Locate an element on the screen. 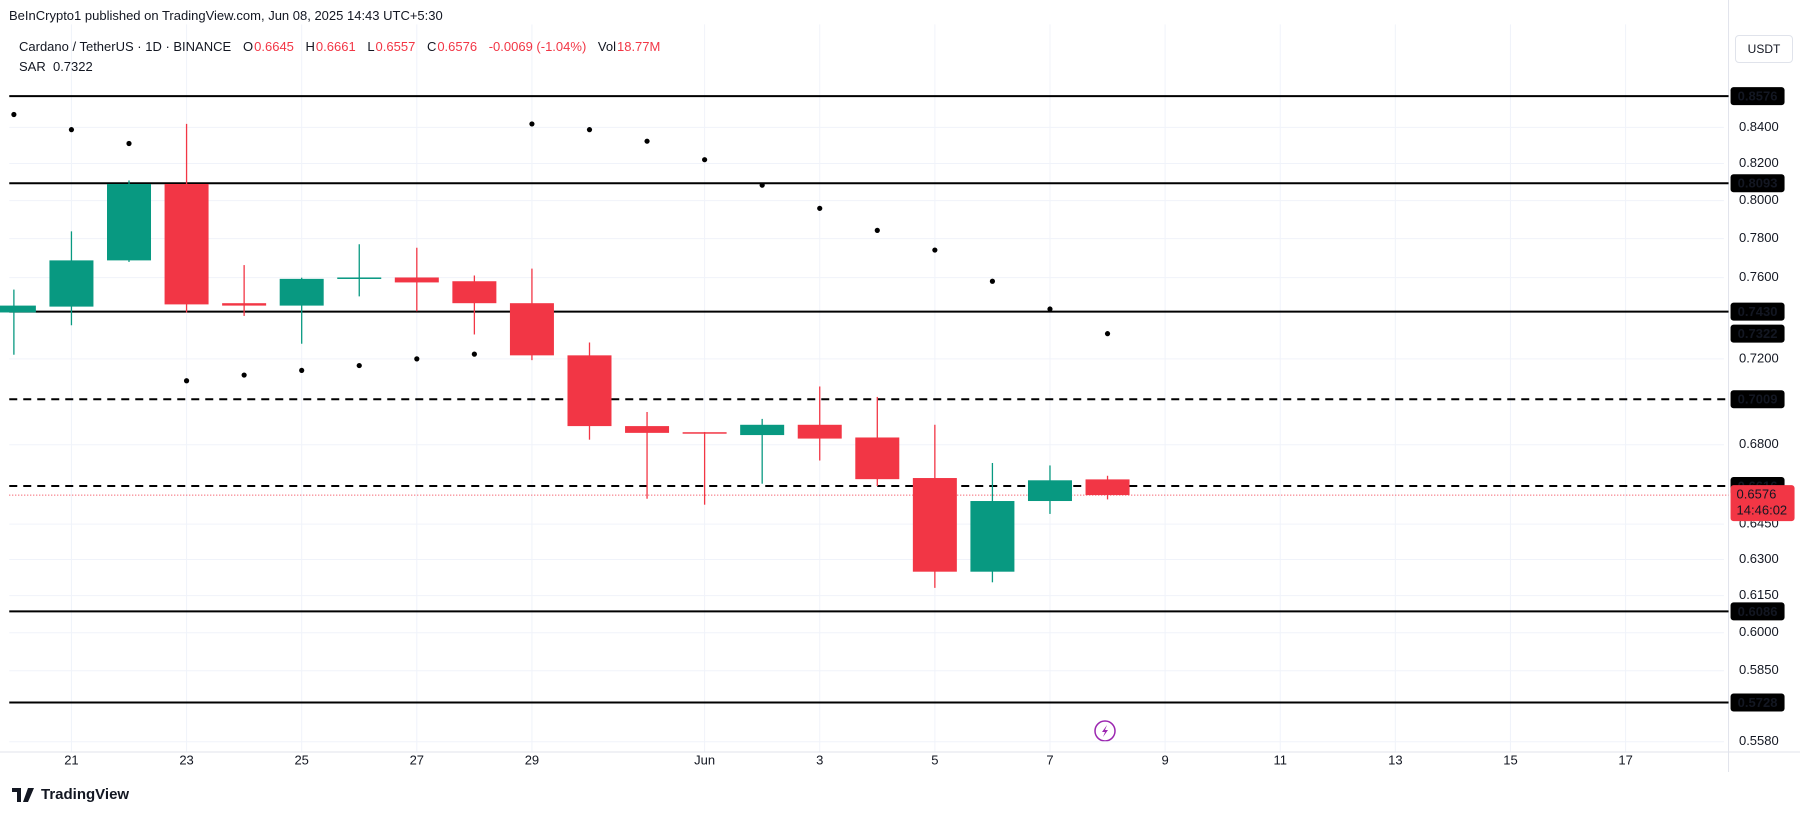 The image size is (1814, 816). ohlc-letter: H is located at coordinates (310, 46).